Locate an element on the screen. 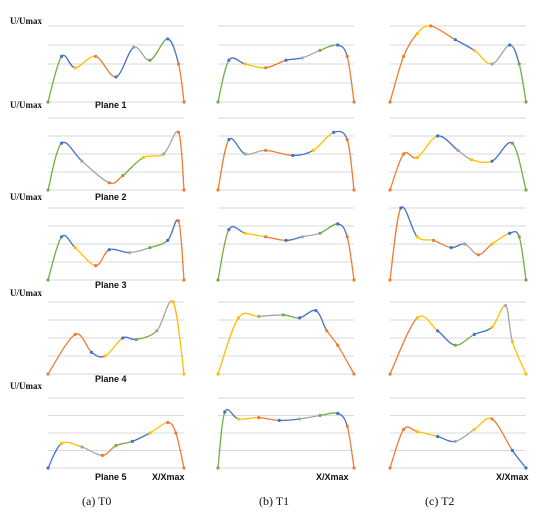 The width and height of the screenshot is (550, 514). x-axis-label-col2: X/Xmax is located at coordinates (332, 477).